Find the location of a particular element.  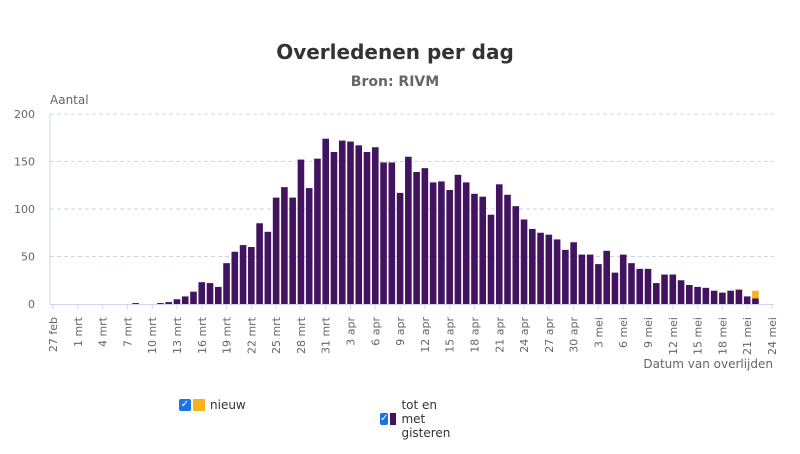

x-tick-label: 6 mei is located at coordinates (623, 332).